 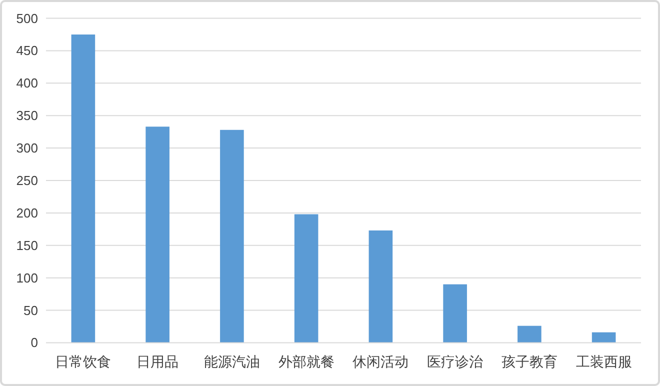 What do you see at coordinates (27, 116) in the screenshot?
I see `y-tick-label: 350` at bounding box center [27, 116].